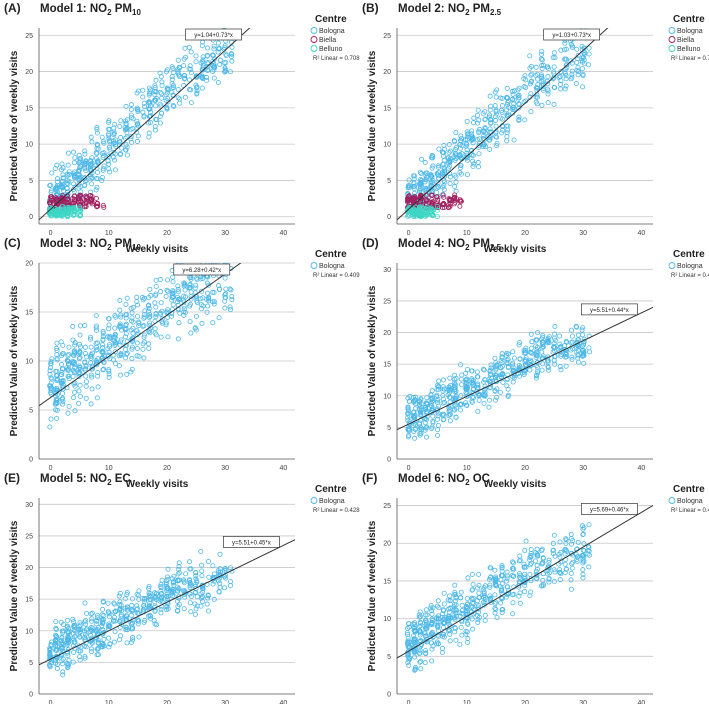 Image resolution: width=709 pixels, height=704 pixels. Describe the element at coordinates (29, 631) in the screenshot. I see `y-tick-label: 10` at that location.